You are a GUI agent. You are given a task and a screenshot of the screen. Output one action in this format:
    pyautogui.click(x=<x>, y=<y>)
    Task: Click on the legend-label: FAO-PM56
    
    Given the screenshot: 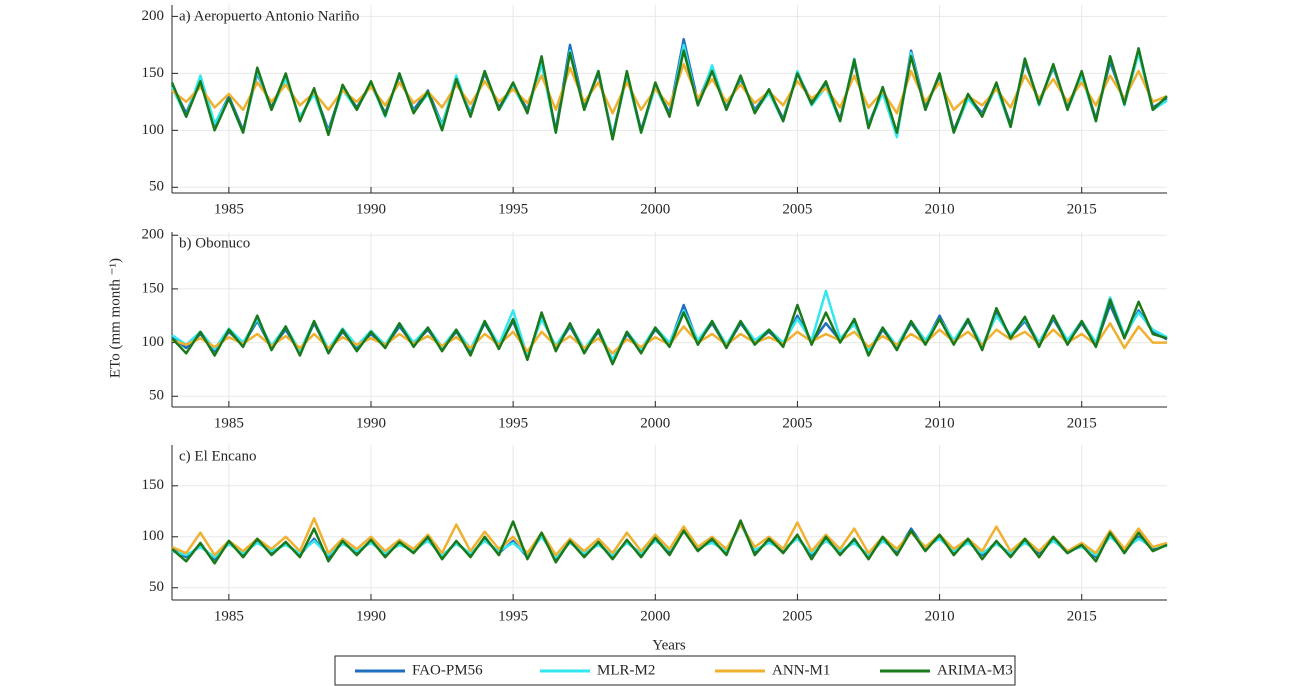 What is the action you would take?
    pyautogui.click(x=447, y=670)
    